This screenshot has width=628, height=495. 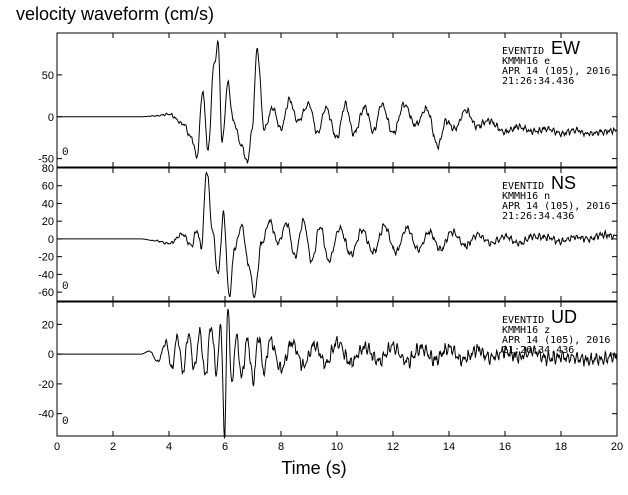 I want to click on event-info-line: KMMH16 e, so click(x=526, y=61).